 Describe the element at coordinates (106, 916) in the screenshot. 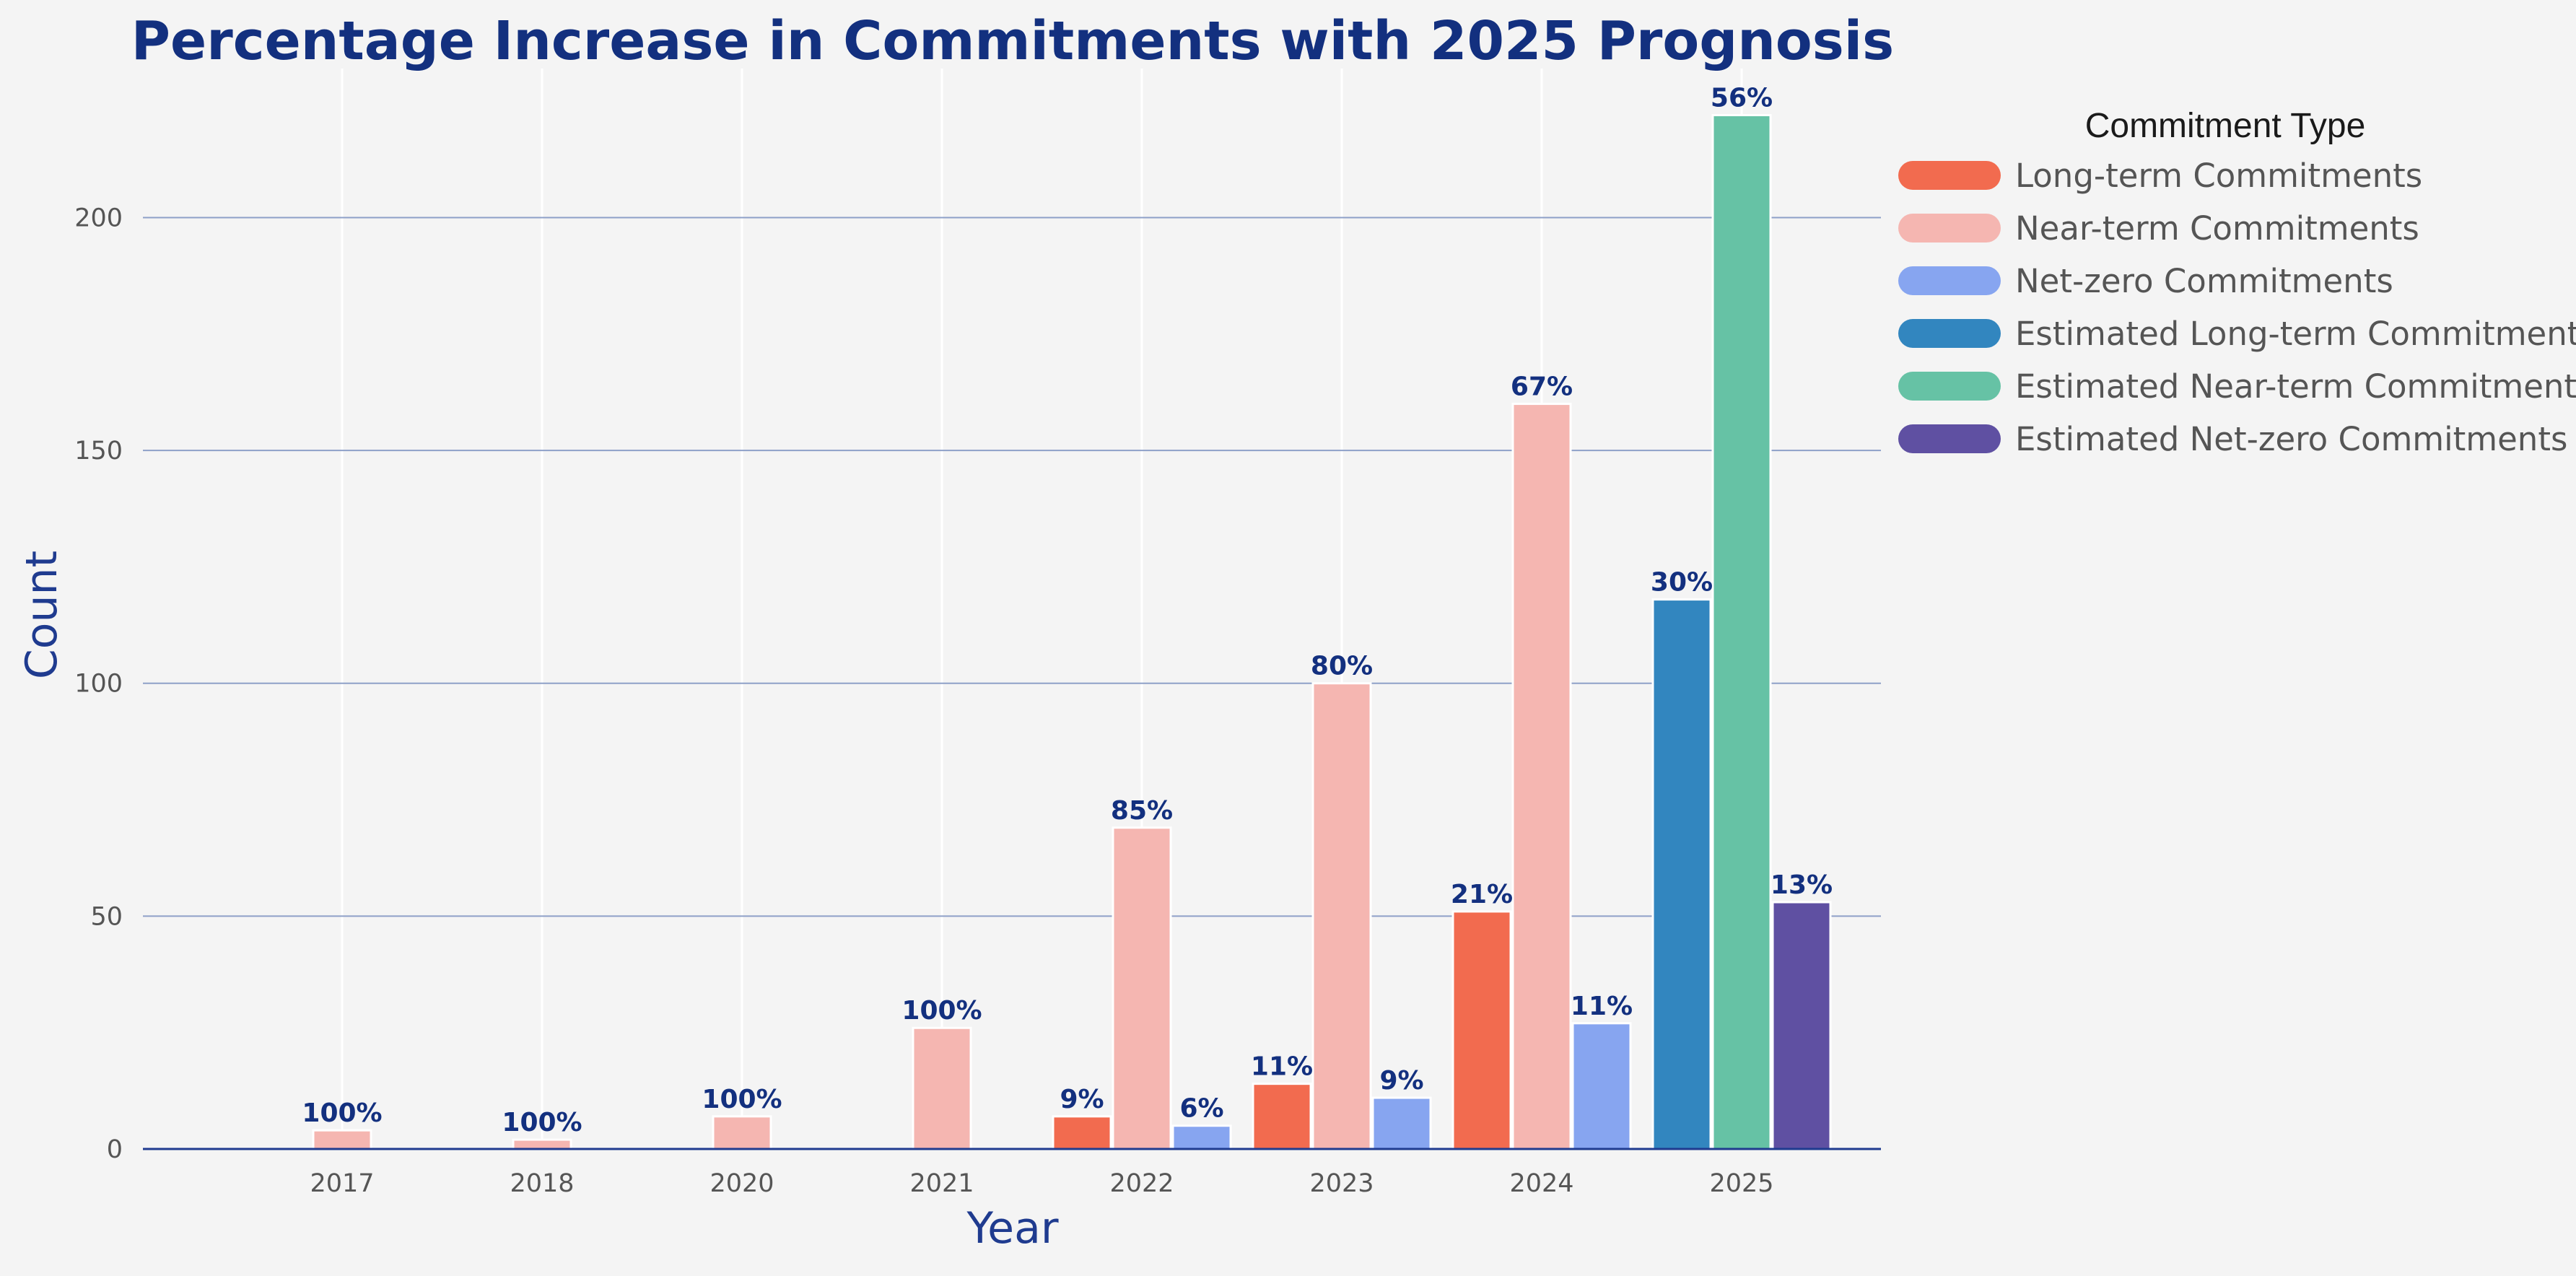

I see `y-tick-label: 50` at that location.